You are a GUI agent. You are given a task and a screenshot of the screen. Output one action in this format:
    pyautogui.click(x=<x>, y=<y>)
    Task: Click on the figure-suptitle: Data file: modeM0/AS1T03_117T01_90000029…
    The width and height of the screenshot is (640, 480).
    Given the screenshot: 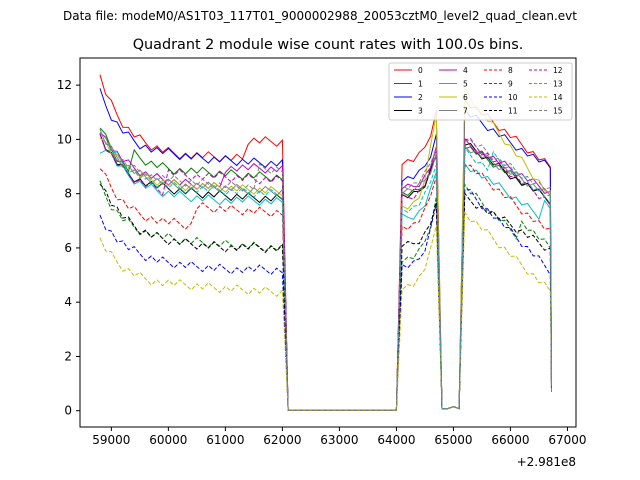 What is the action you would take?
    pyautogui.click(x=320, y=16)
    